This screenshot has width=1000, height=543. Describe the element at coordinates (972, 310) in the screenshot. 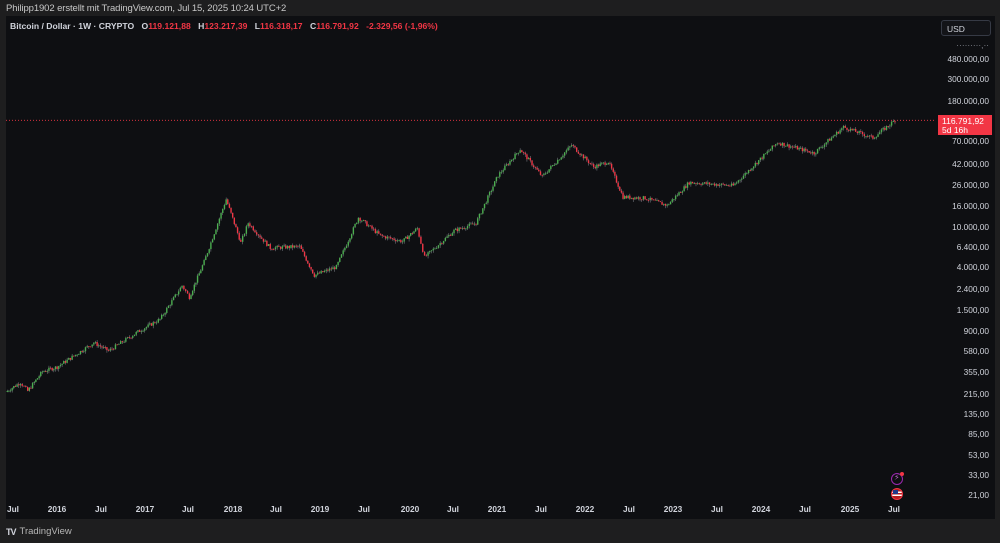

I see `price-tick-label: 1.500,00` at that location.